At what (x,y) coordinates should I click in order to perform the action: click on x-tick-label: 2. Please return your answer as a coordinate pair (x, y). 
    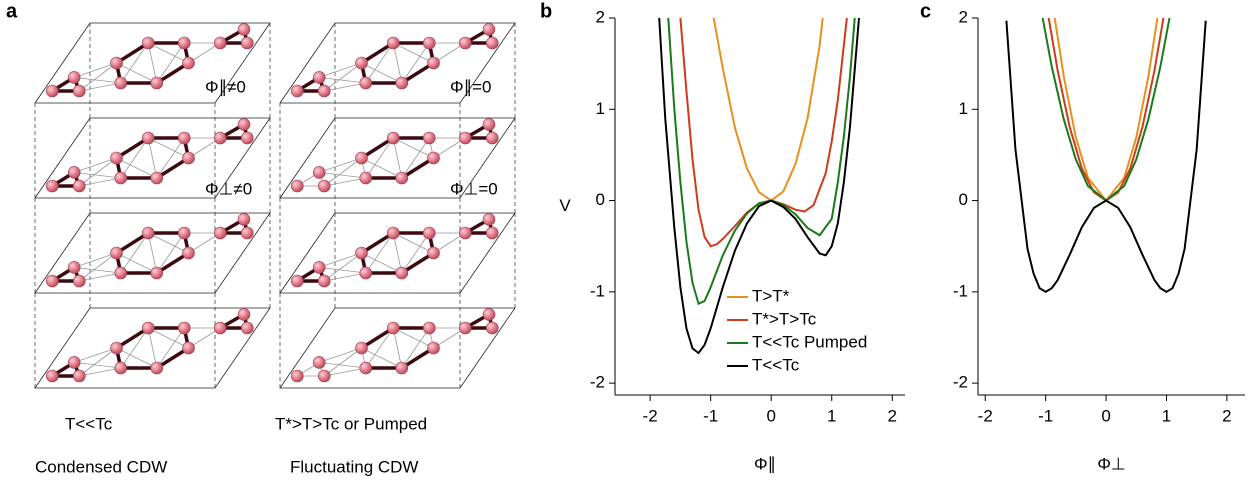
    Looking at the image, I should click on (892, 415).